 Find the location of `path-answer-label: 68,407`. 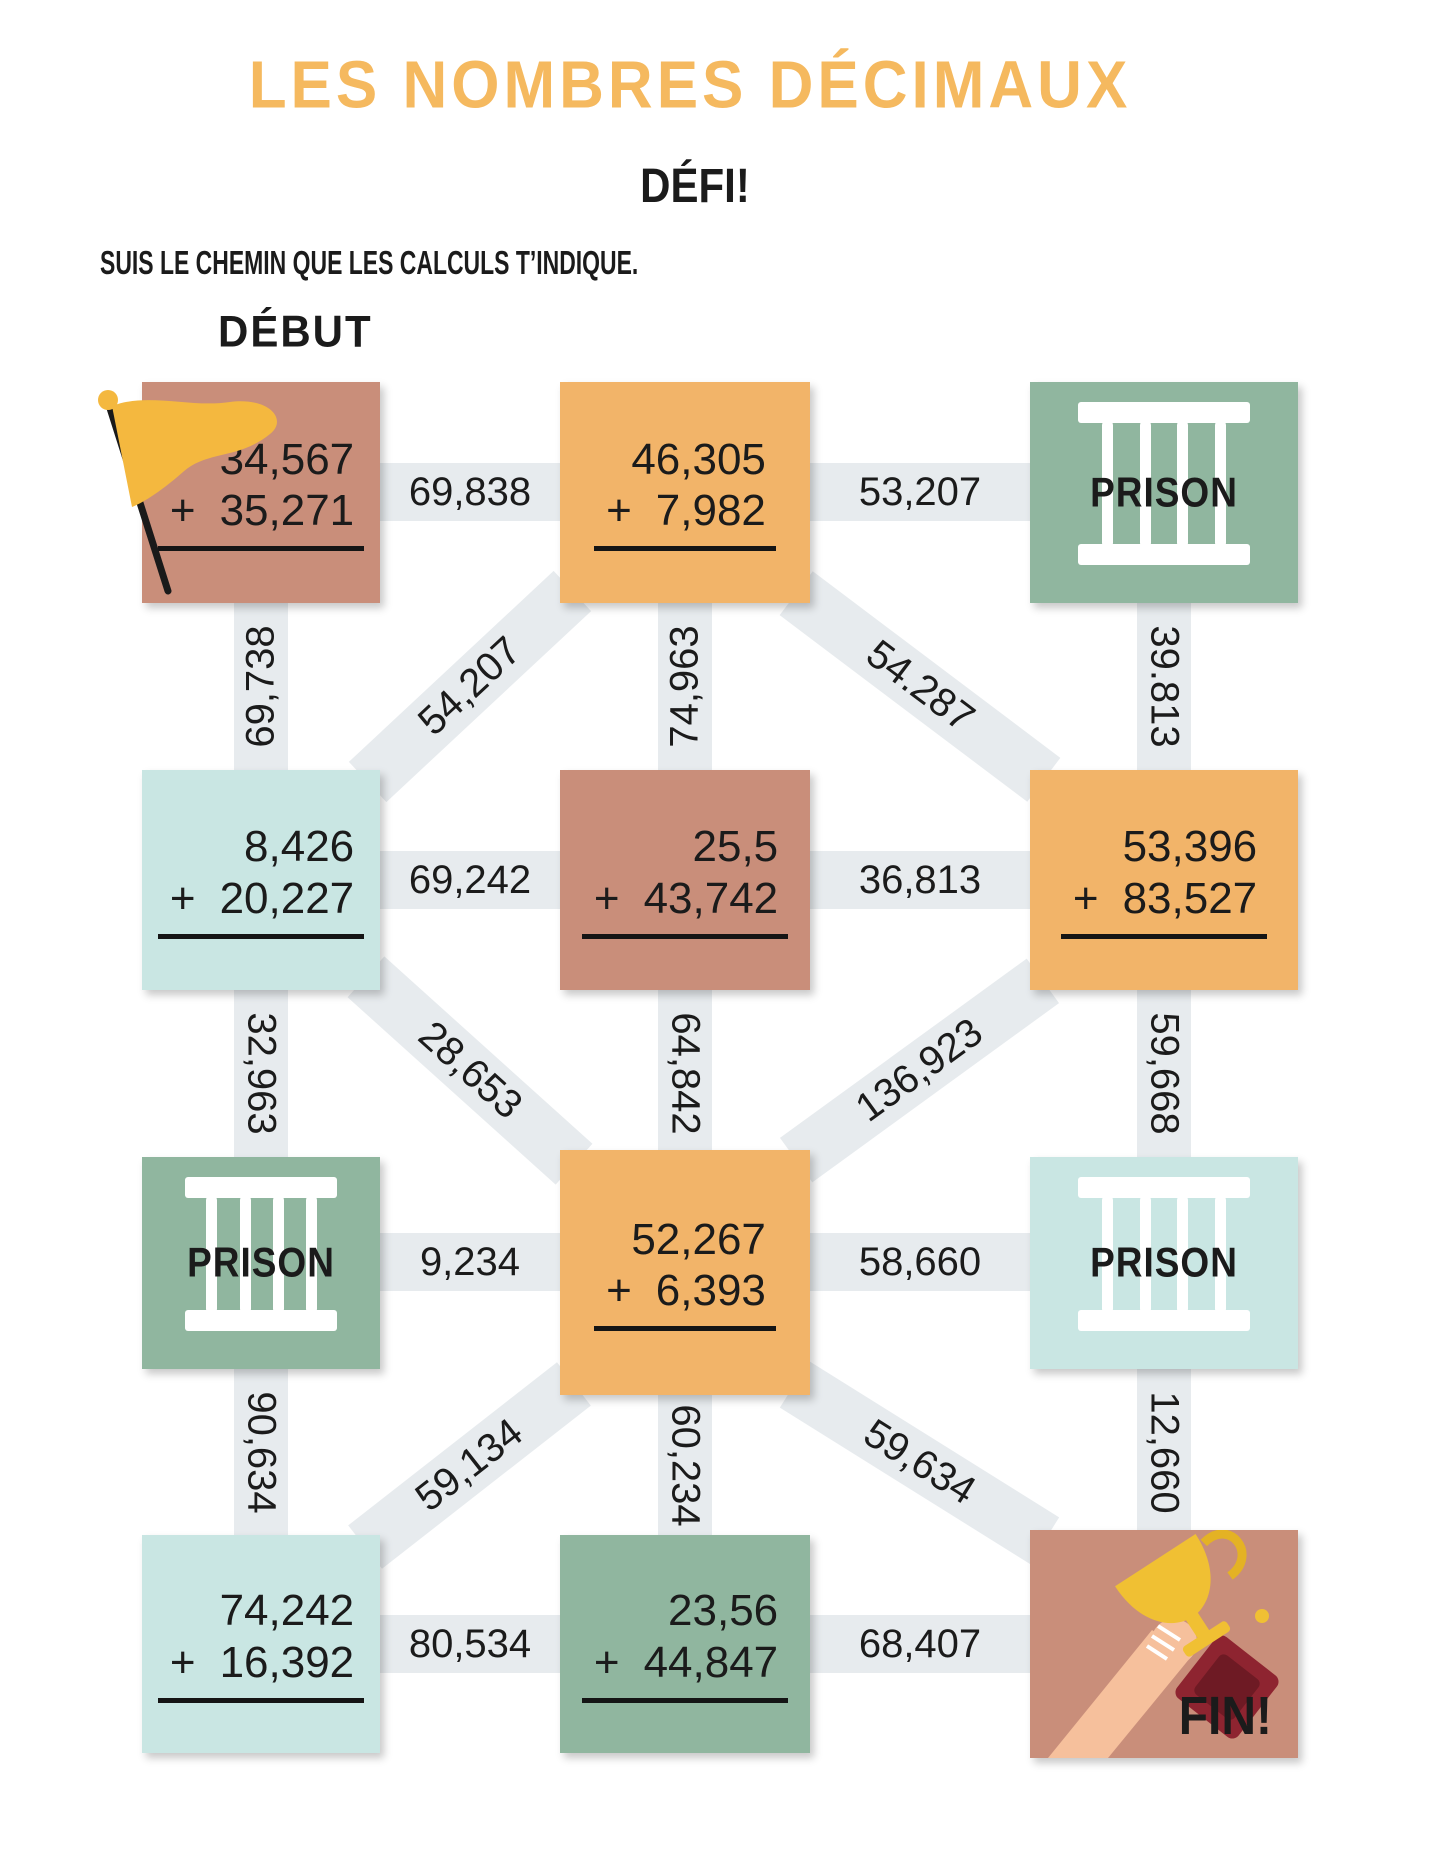

path-answer-label: 68,407 is located at coordinates (920, 1643).